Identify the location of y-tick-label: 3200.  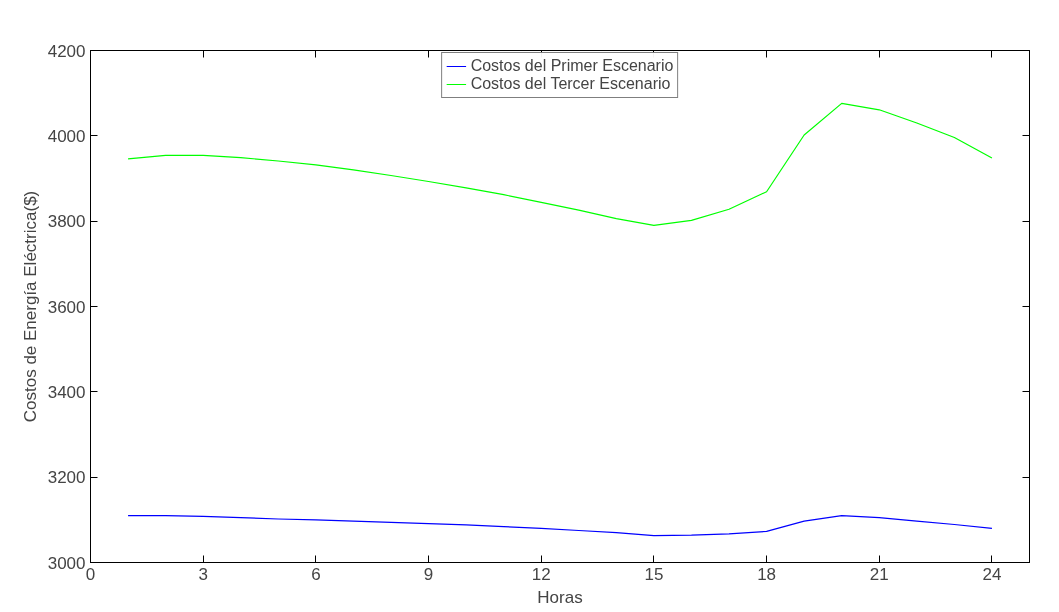
(66, 478).